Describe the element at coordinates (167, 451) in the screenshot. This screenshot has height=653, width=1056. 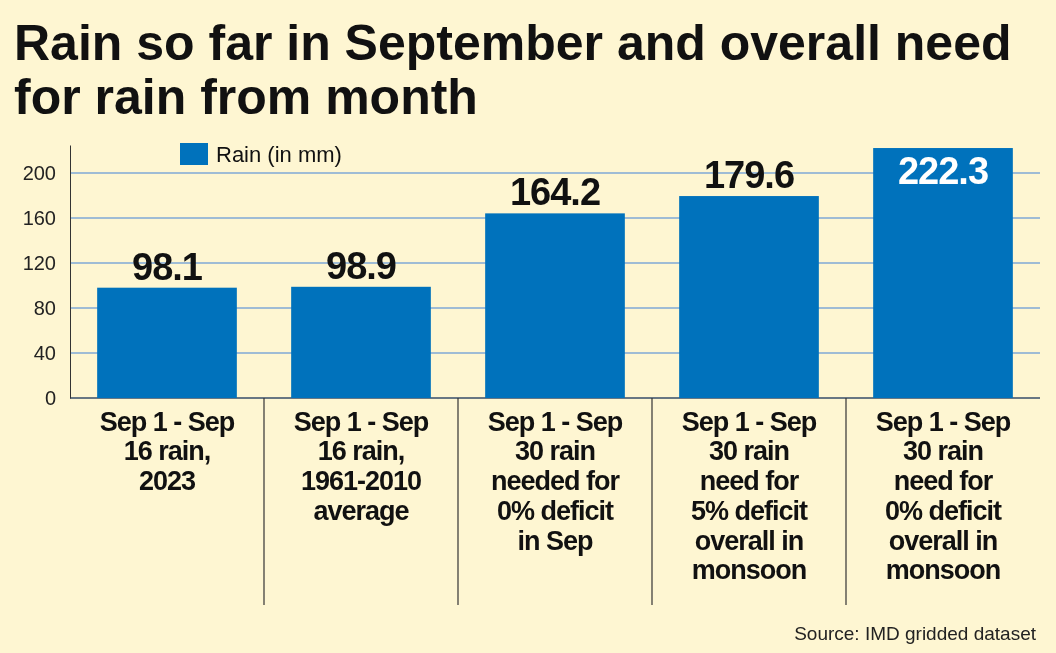
I see `x-tick-label: Sep 1 - Sep 16 rain, 2023` at that location.